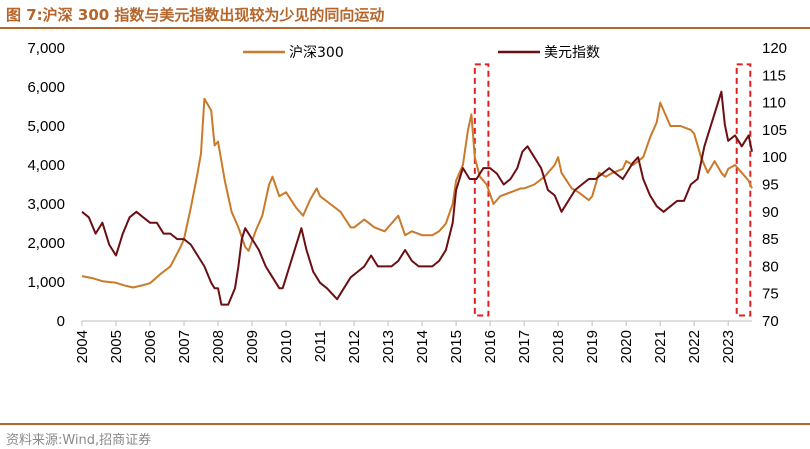 This screenshot has width=810, height=449. What do you see at coordinates (354, 346) in the screenshot?
I see `x-tick-label: 2012` at bounding box center [354, 346].